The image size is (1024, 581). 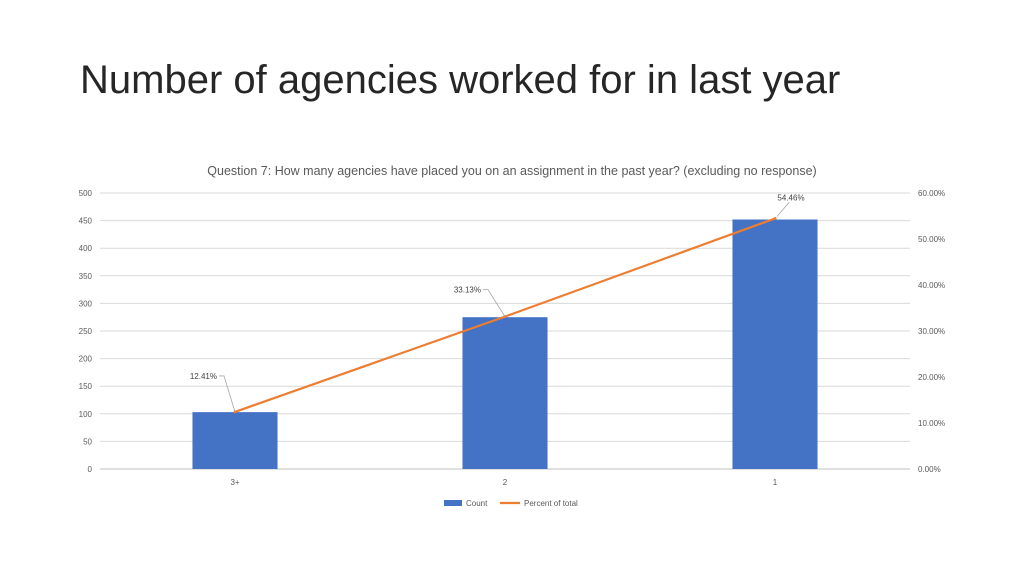 I want to click on right-tick-label: 0.00%, so click(x=929, y=469).